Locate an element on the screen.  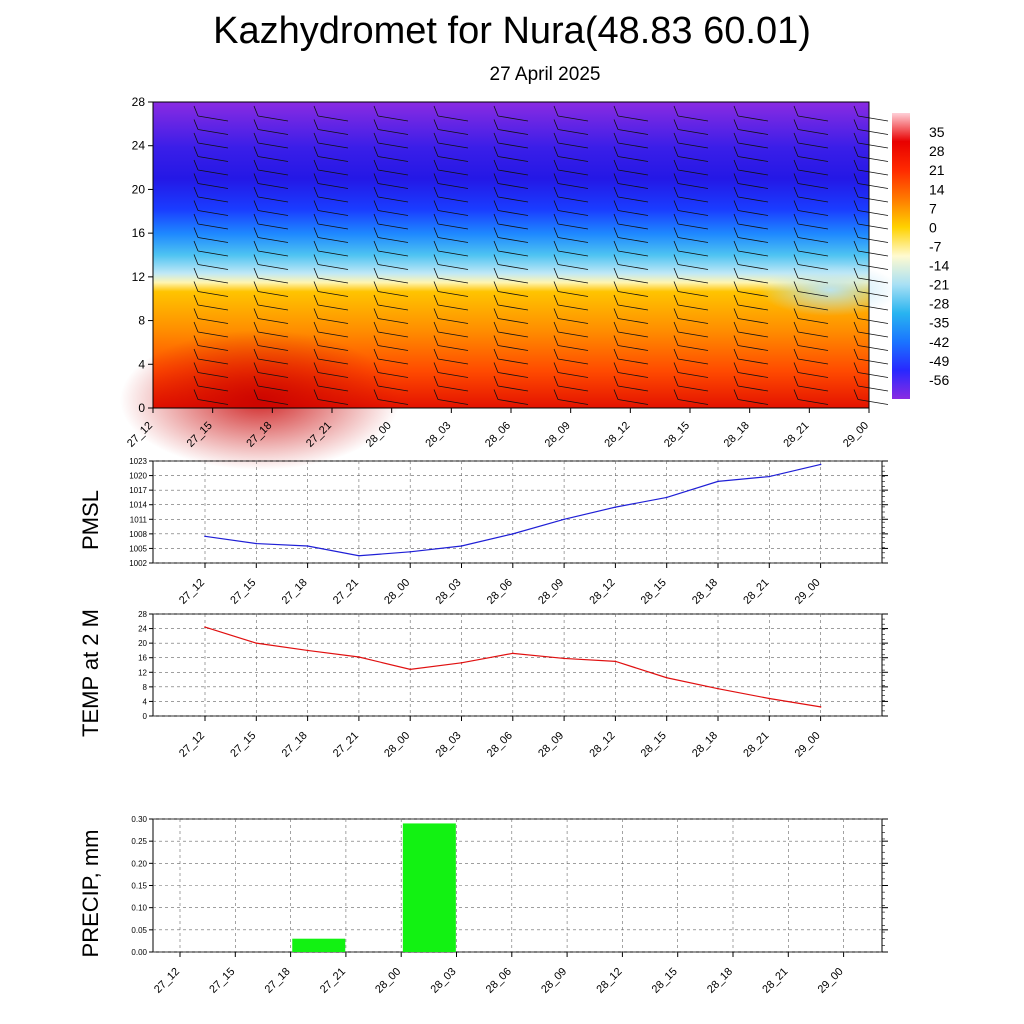
x-tick-label: 28_15 is located at coordinates (654, 592).